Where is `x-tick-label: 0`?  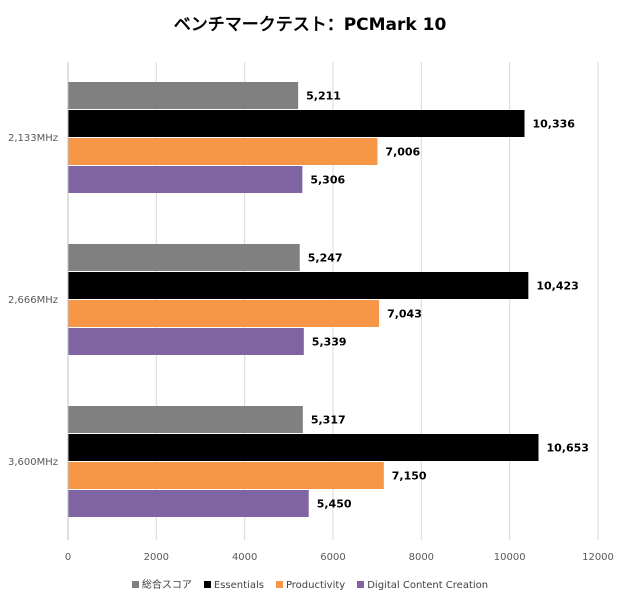 x-tick-label: 0 is located at coordinates (68, 557).